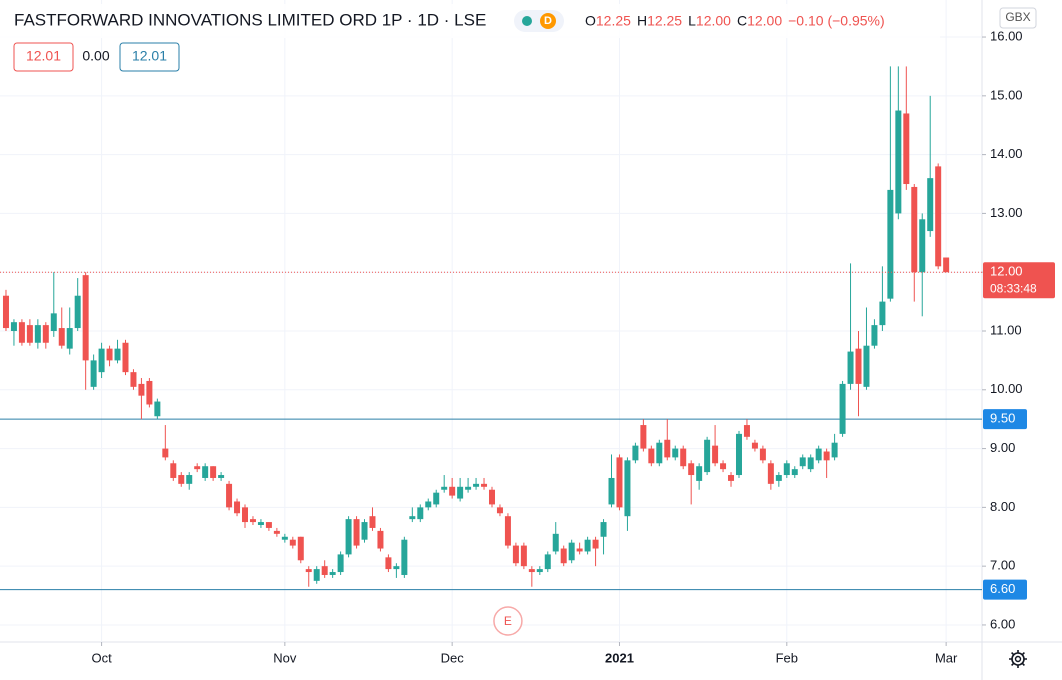 This screenshot has width=1062, height=680. What do you see at coordinates (508, 621) in the screenshot?
I see `earnings-marker` at bounding box center [508, 621].